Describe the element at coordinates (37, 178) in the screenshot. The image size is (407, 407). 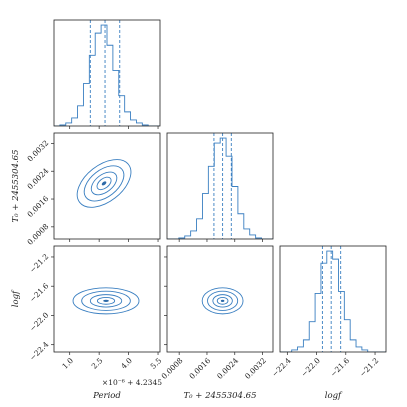
I see `y-tick-label-t0: 0.0024` at that location.